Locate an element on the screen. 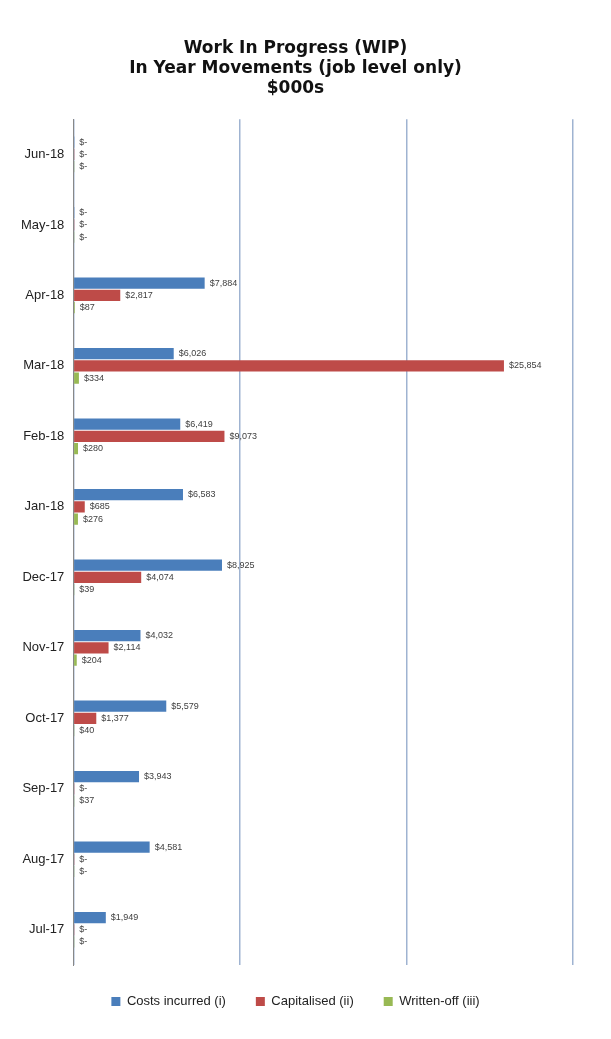 The width and height of the screenshot is (611, 1039). data-label: $6,419 is located at coordinates (199, 423).